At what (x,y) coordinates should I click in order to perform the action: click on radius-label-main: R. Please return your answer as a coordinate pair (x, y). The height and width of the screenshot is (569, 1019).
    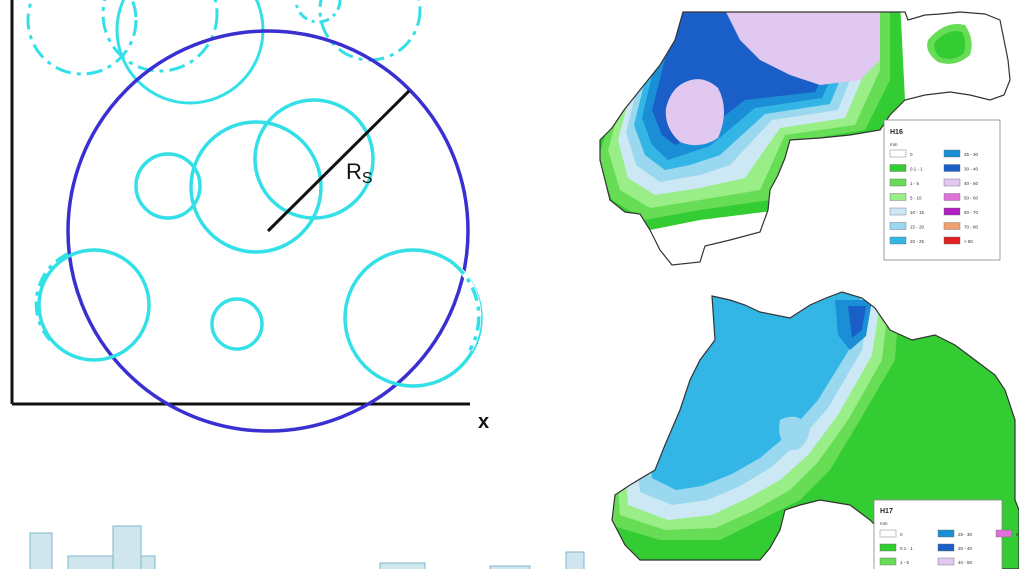
    Looking at the image, I should click on (354, 171).